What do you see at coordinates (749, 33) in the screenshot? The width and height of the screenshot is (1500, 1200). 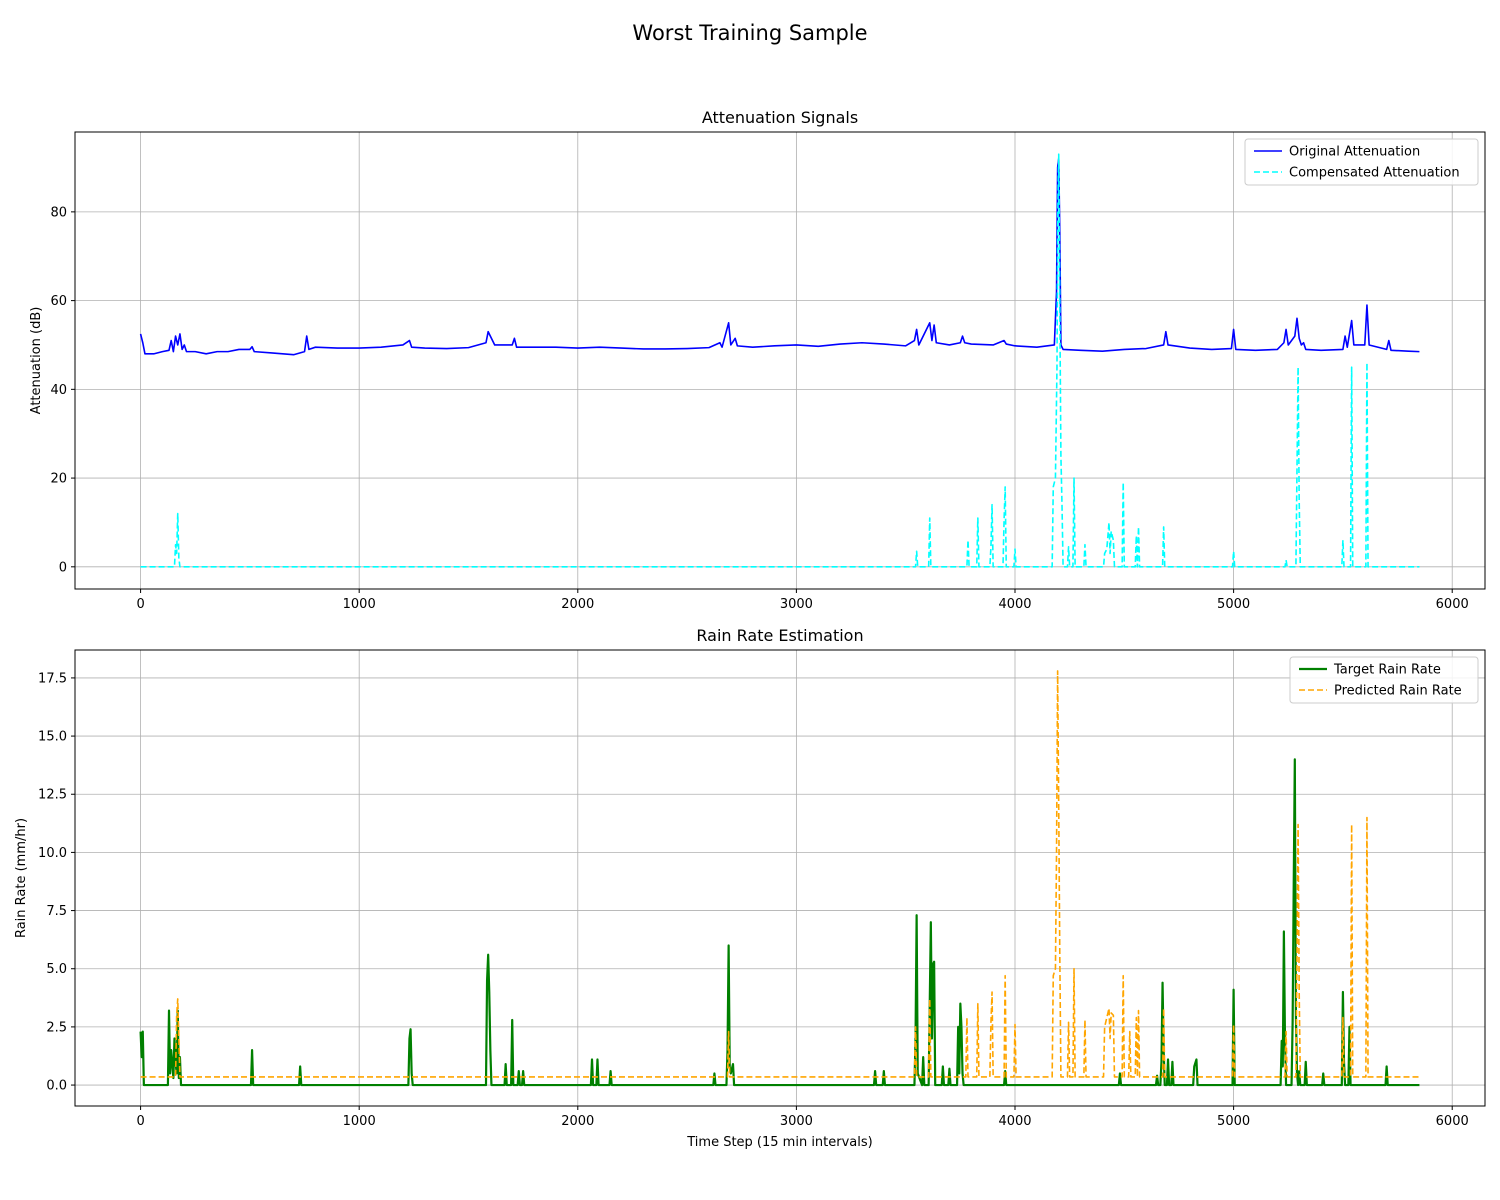 I see `figure-title: Worst Training Sample` at bounding box center [749, 33].